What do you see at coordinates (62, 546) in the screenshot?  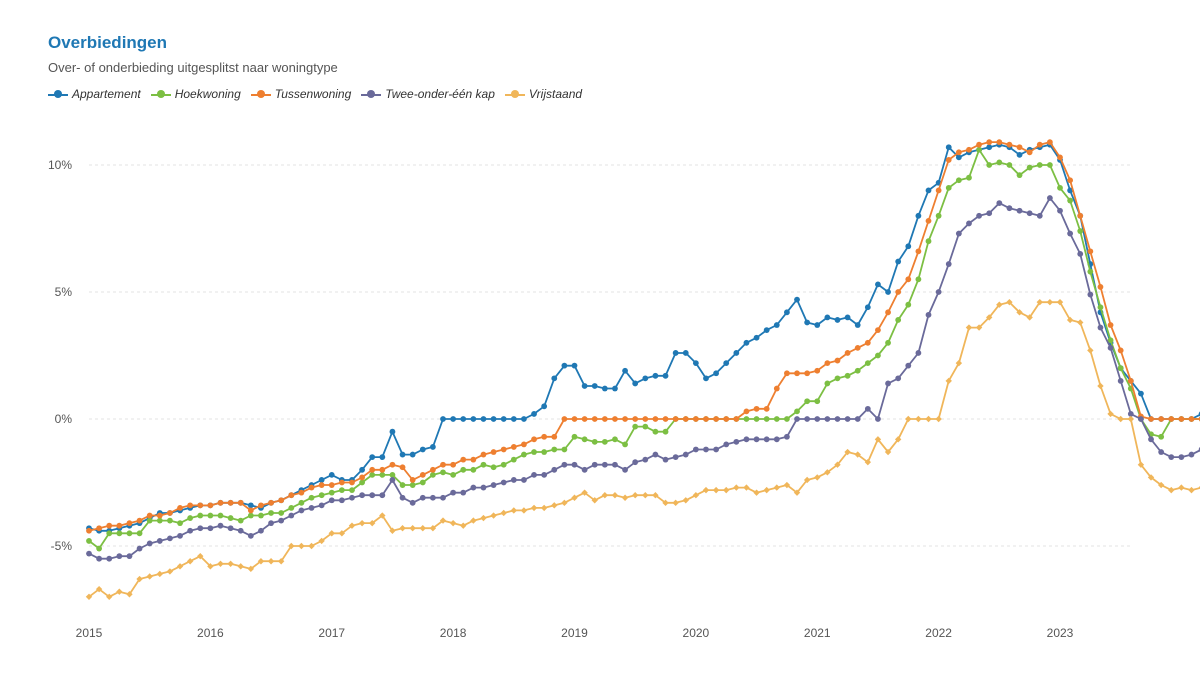 I see `y-tick-label: -5%` at bounding box center [62, 546].